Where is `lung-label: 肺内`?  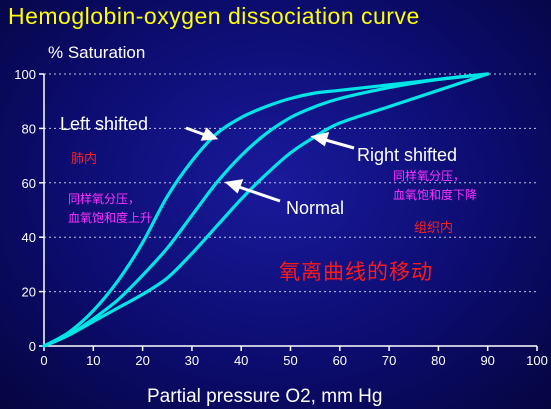 lung-label: 肺内 is located at coordinates (84, 159).